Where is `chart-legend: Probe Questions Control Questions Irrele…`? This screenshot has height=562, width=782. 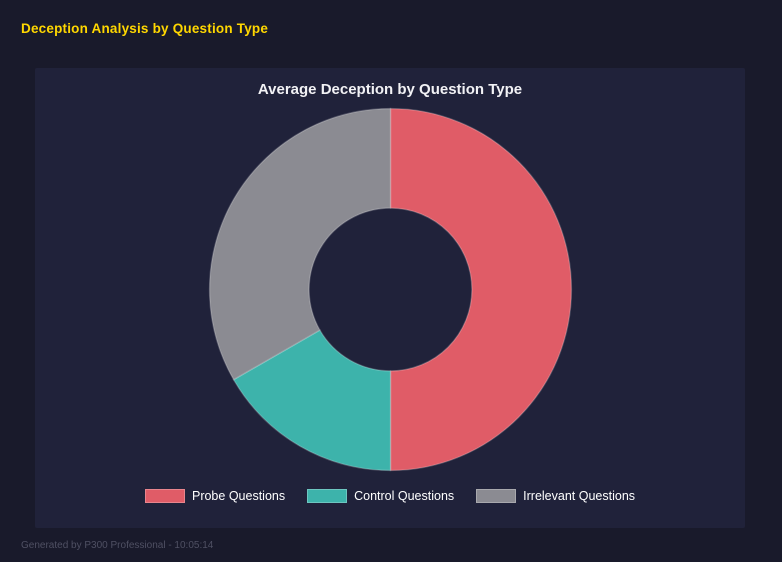
chart-legend: Probe Questions Control Questions Irrele… is located at coordinates (389, 496).